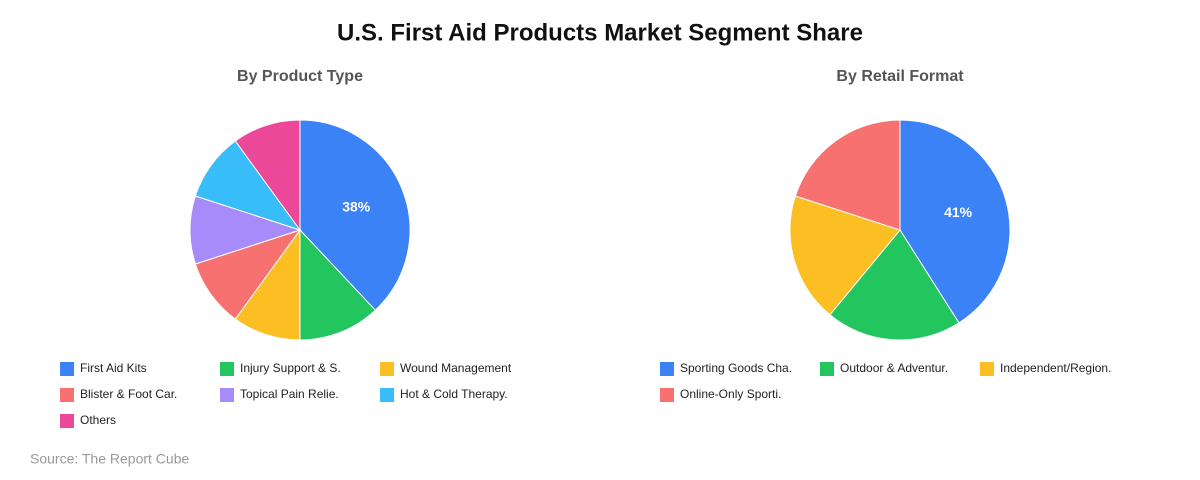 The image size is (1200, 480). What do you see at coordinates (454, 394) in the screenshot?
I see `legend-label: Hot & Cold Therapy.` at bounding box center [454, 394].